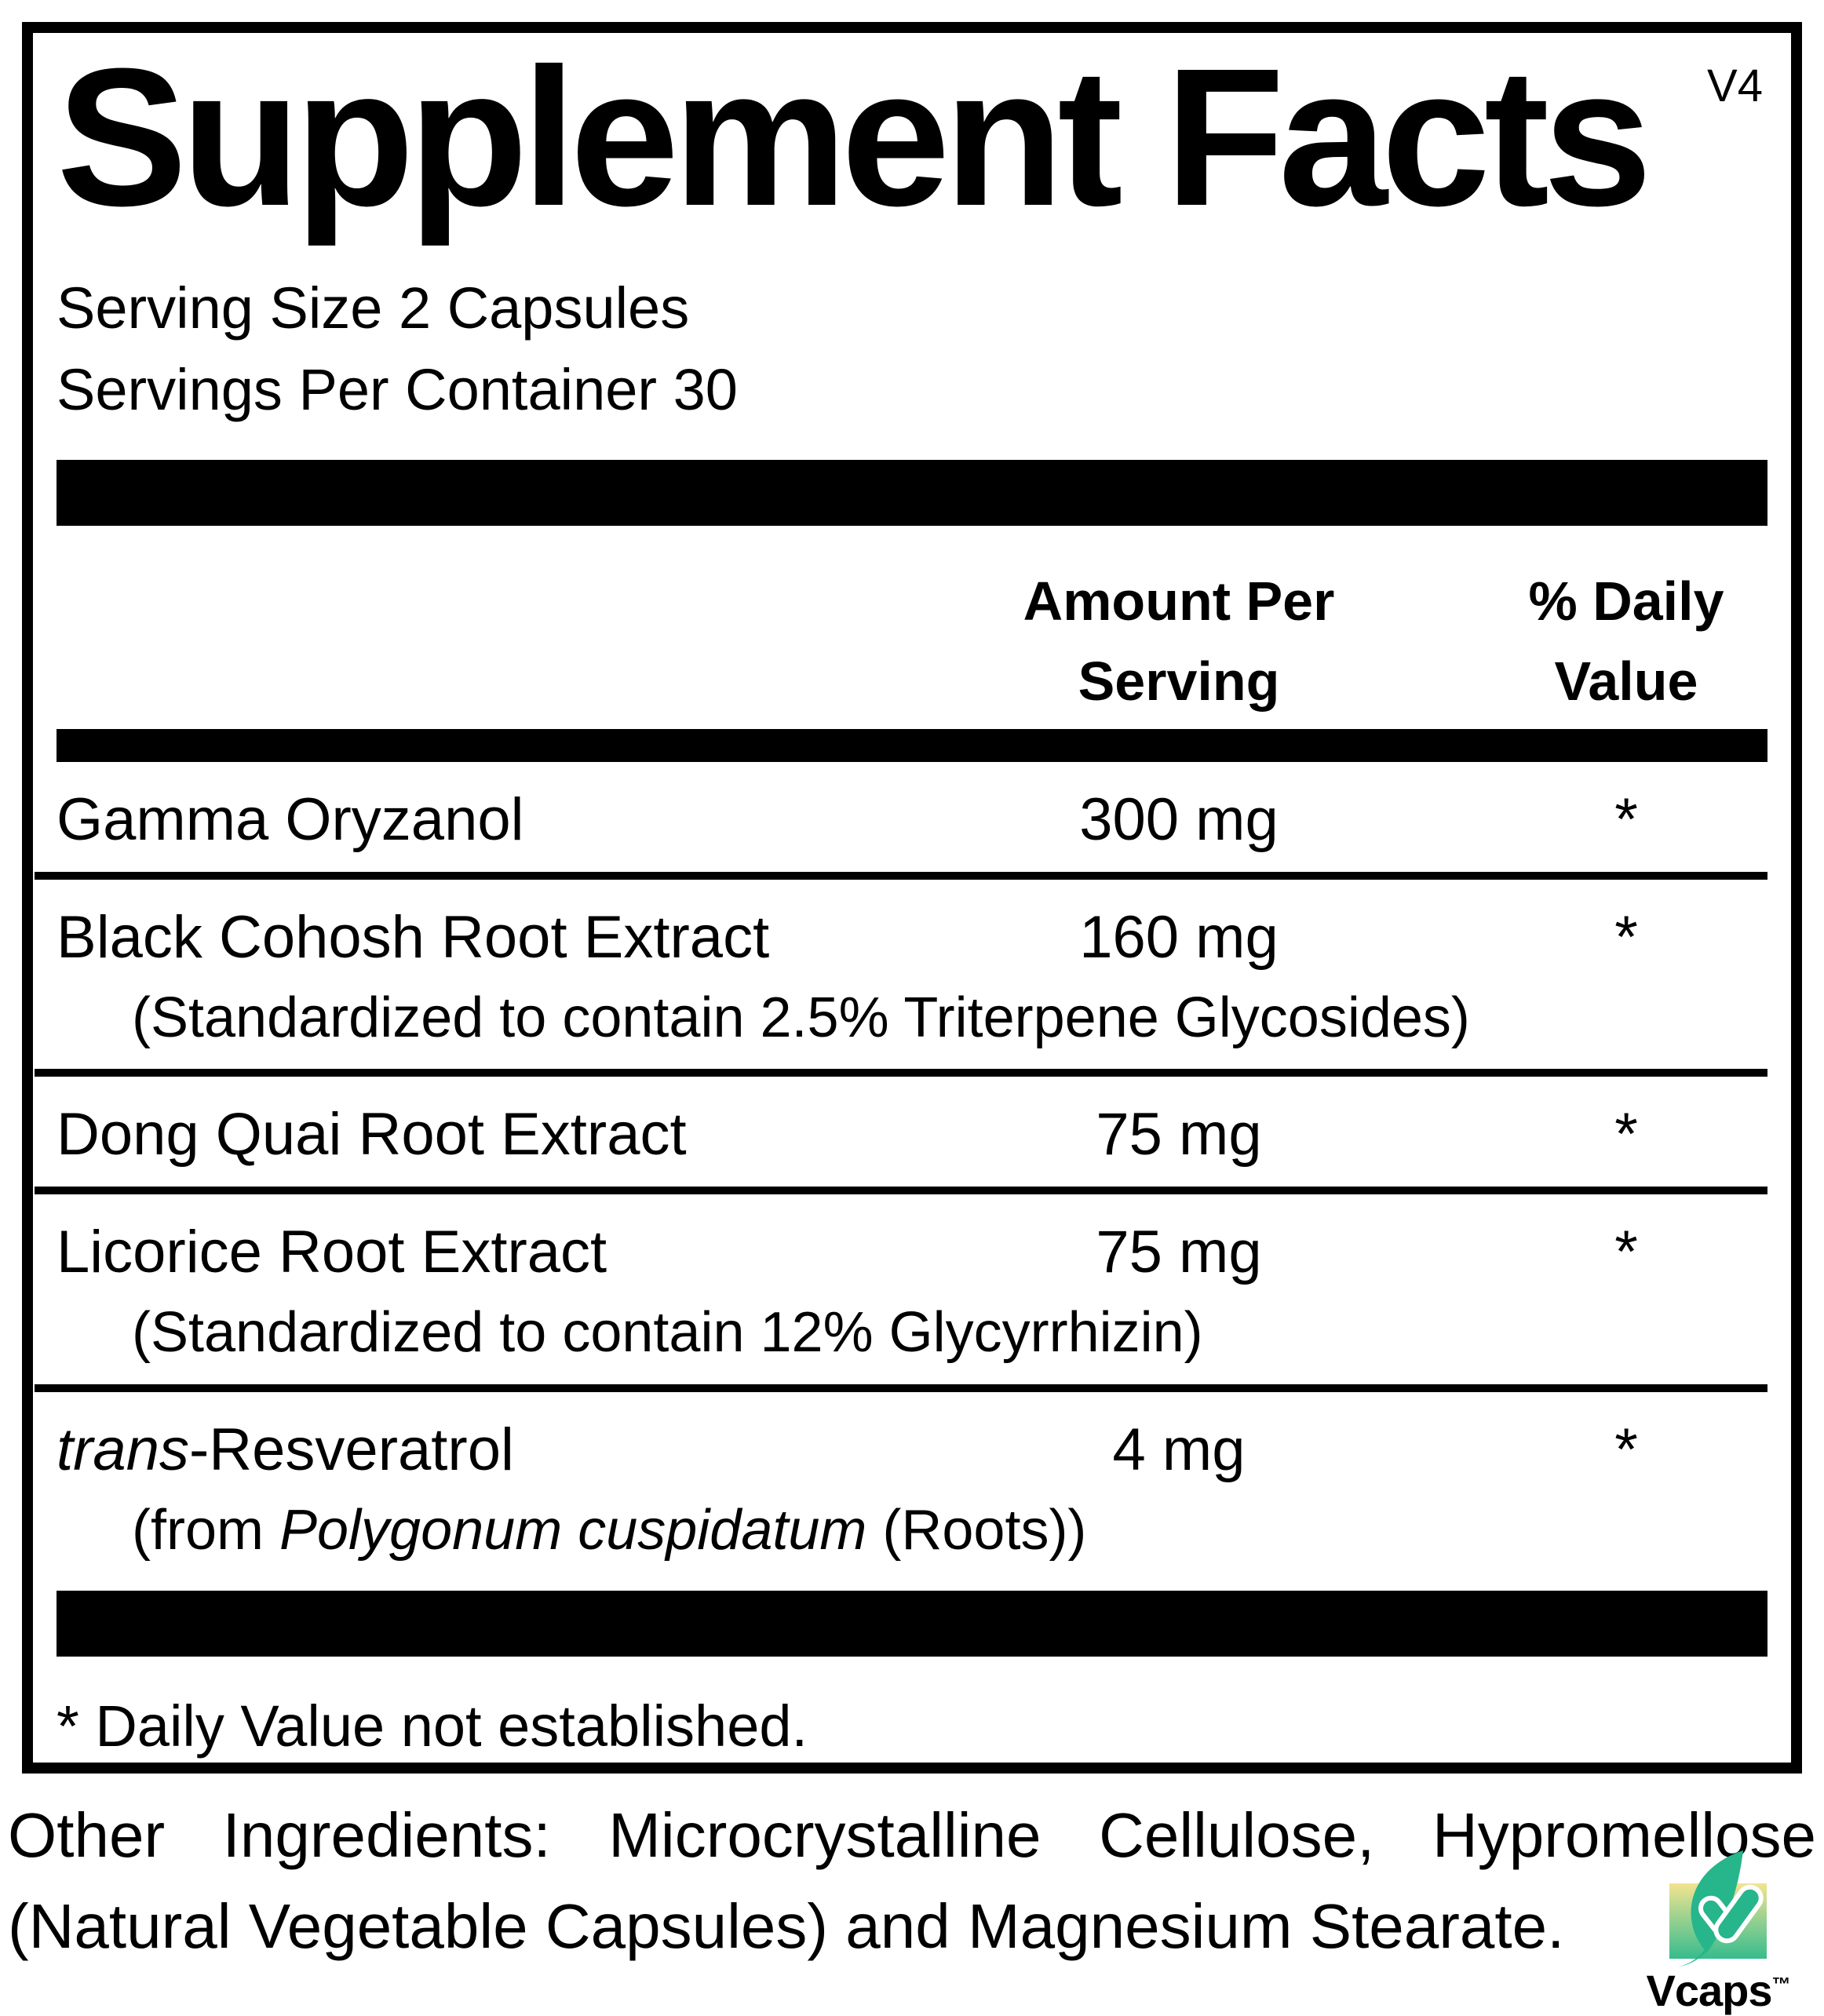 The width and height of the screenshot is (1824, 2016). I want to click on vcaps-logo: Vcaps™, so click(1718, 1933).